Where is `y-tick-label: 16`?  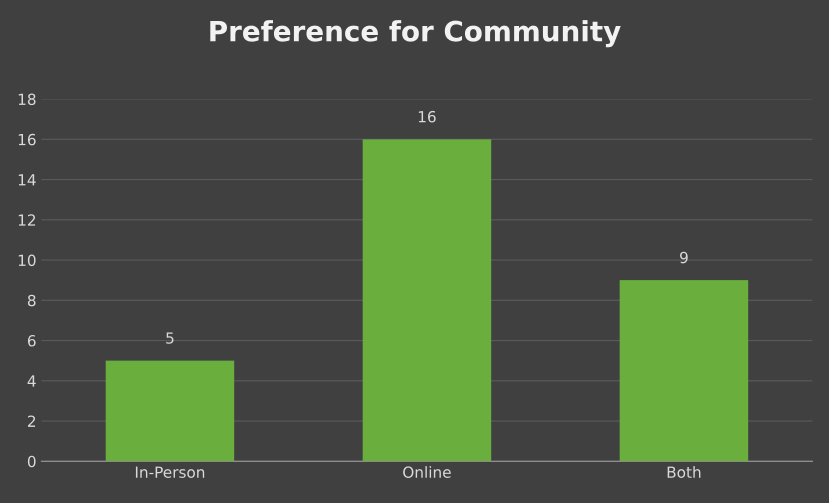 y-tick-label: 16 is located at coordinates (27, 140).